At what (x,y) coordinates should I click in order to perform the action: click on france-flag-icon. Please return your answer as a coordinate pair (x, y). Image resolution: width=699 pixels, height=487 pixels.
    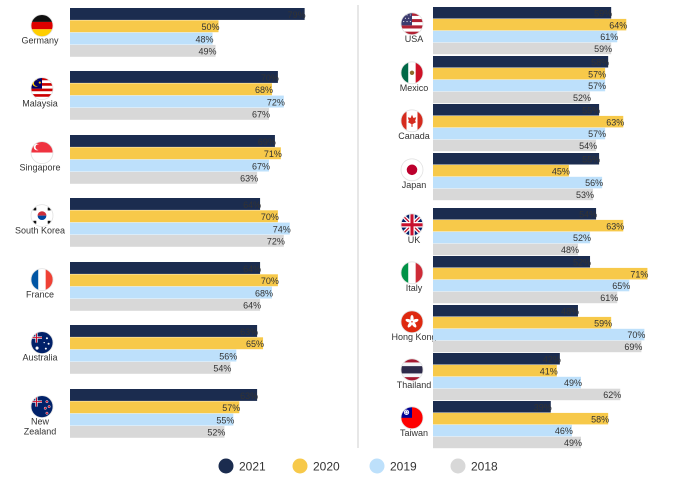
    Looking at the image, I should click on (42, 280).